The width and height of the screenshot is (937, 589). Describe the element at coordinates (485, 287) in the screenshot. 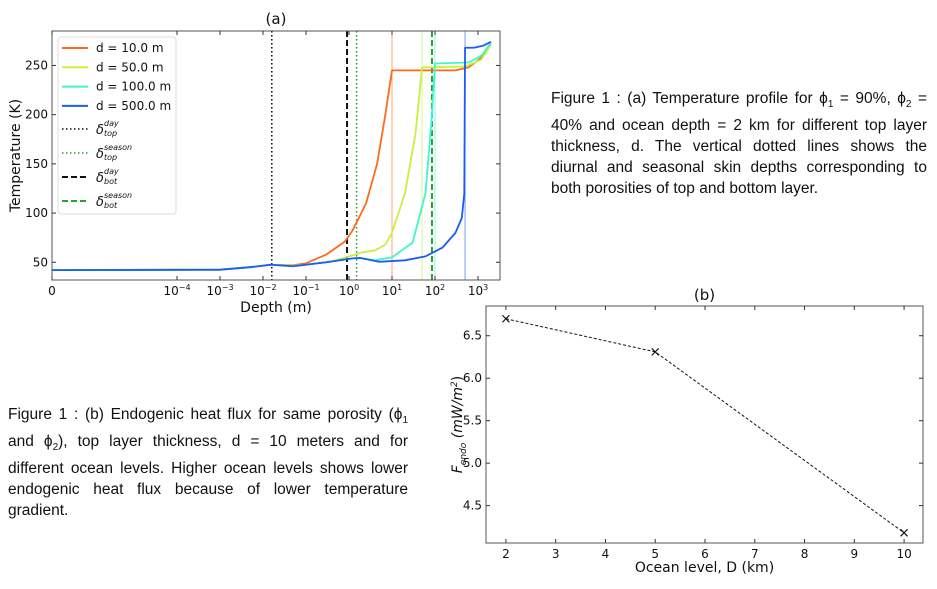

I see `text-part: 3` at that location.